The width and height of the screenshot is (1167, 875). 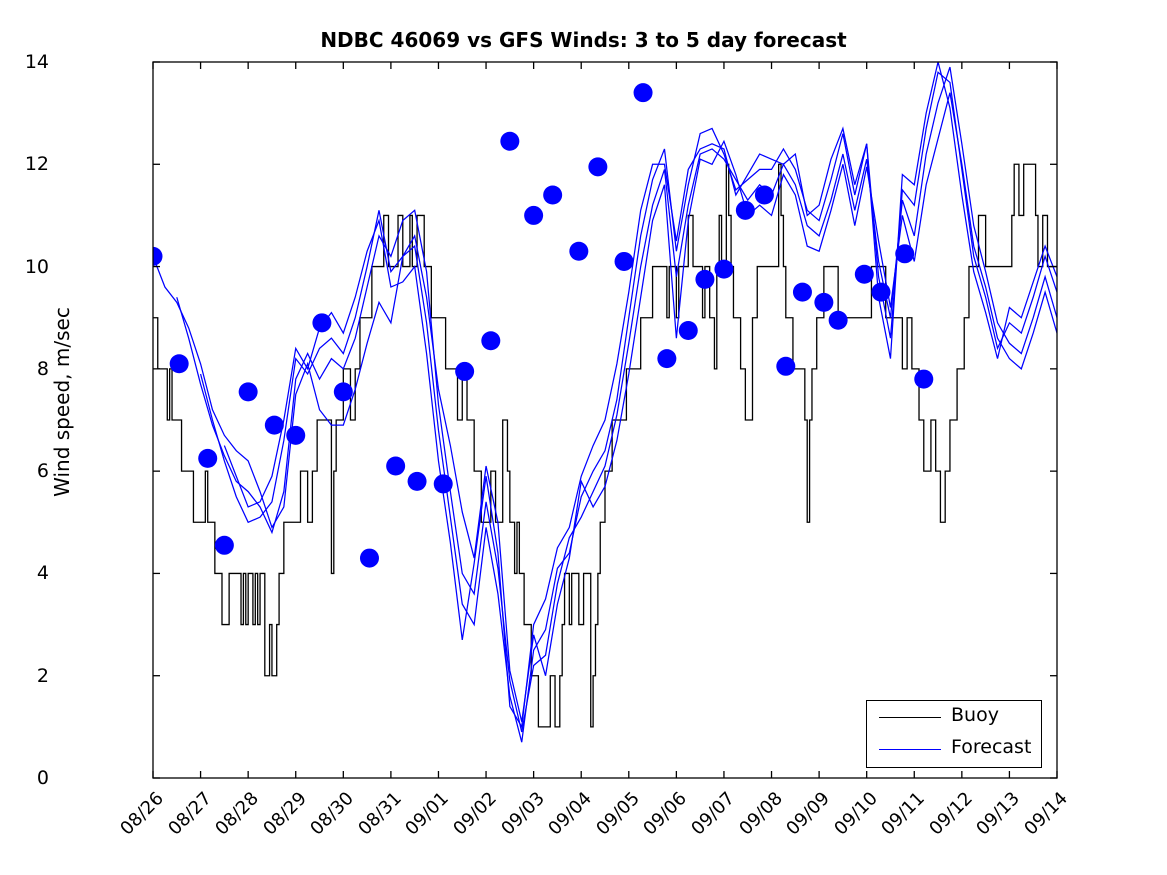 I want to click on legend-entry-forecast: Forecast, so click(x=955, y=750).